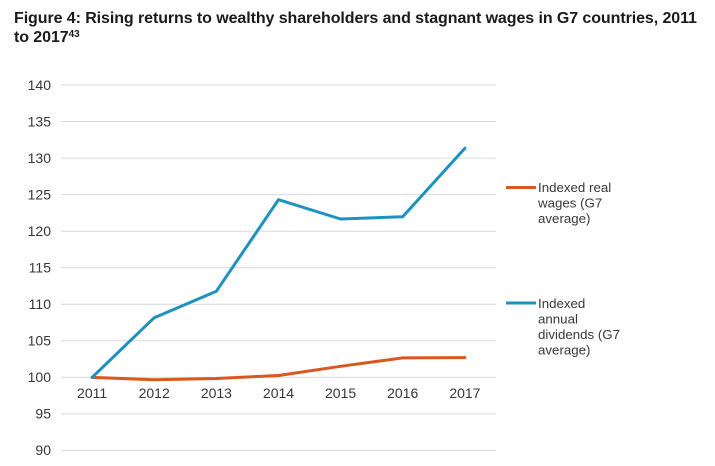 The image size is (715, 466). Describe the element at coordinates (574, 187) in the screenshot. I see `svg-text: Indexed real` at that location.